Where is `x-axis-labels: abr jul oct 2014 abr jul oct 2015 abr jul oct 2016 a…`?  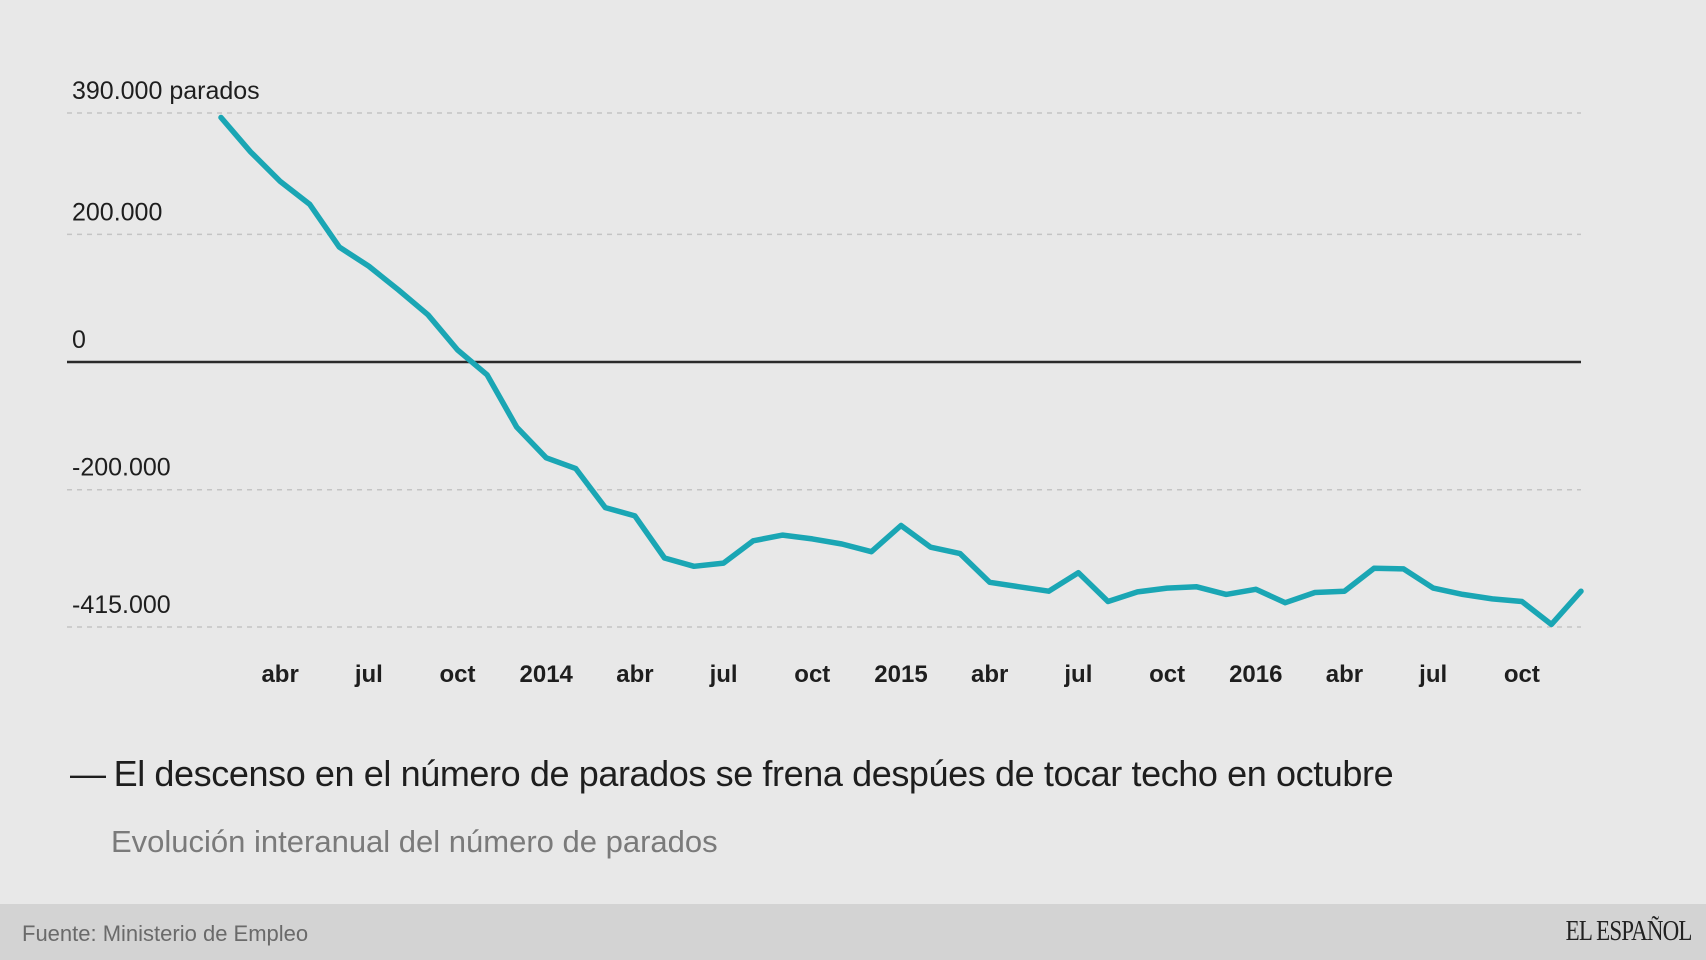 x-axis-labels: abr jul oct 2014 abr jul oct 2015 abr jul oct 2016 a… is located at coordinates (900, 674).